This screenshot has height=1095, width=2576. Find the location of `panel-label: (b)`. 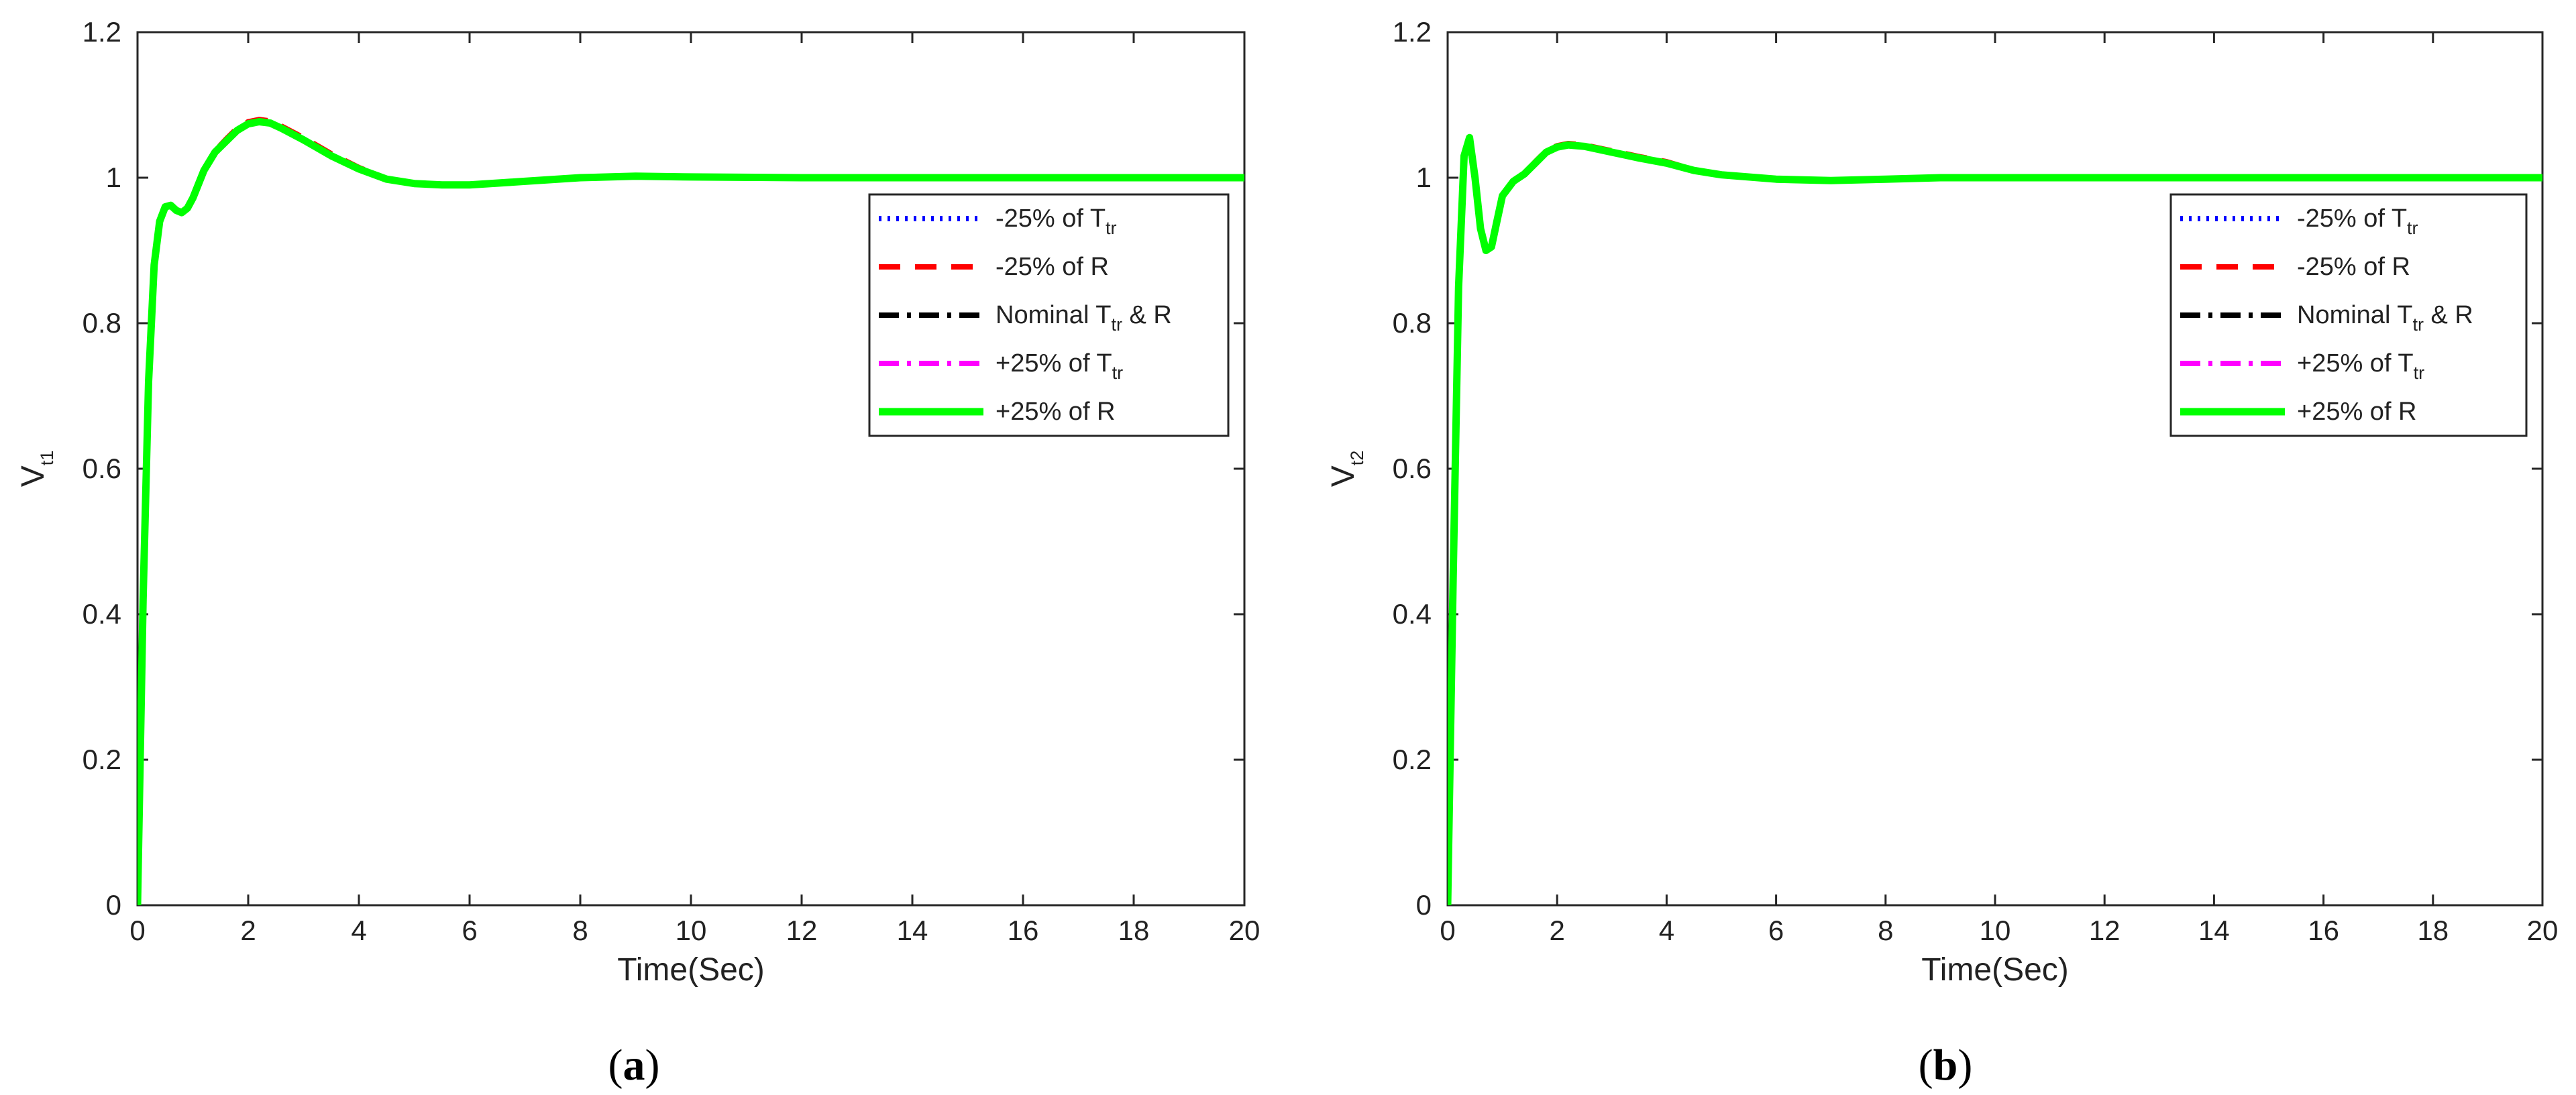

panel-label: (b) is located at coordinates (1946, 1065).